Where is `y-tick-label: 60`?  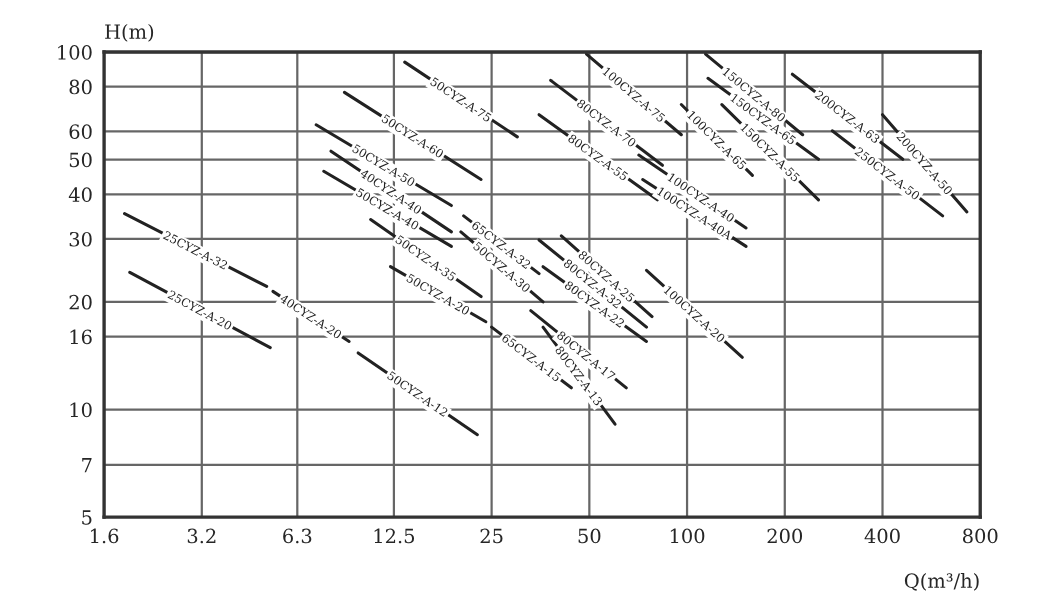
y-tick-label: 60 is located at coordinates (80, 131).